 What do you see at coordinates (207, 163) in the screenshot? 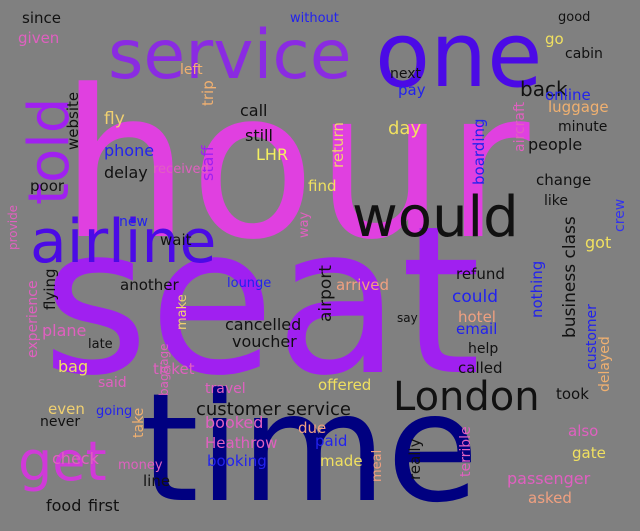
I see `word-staff: staff` at bounding box center [207, 163].